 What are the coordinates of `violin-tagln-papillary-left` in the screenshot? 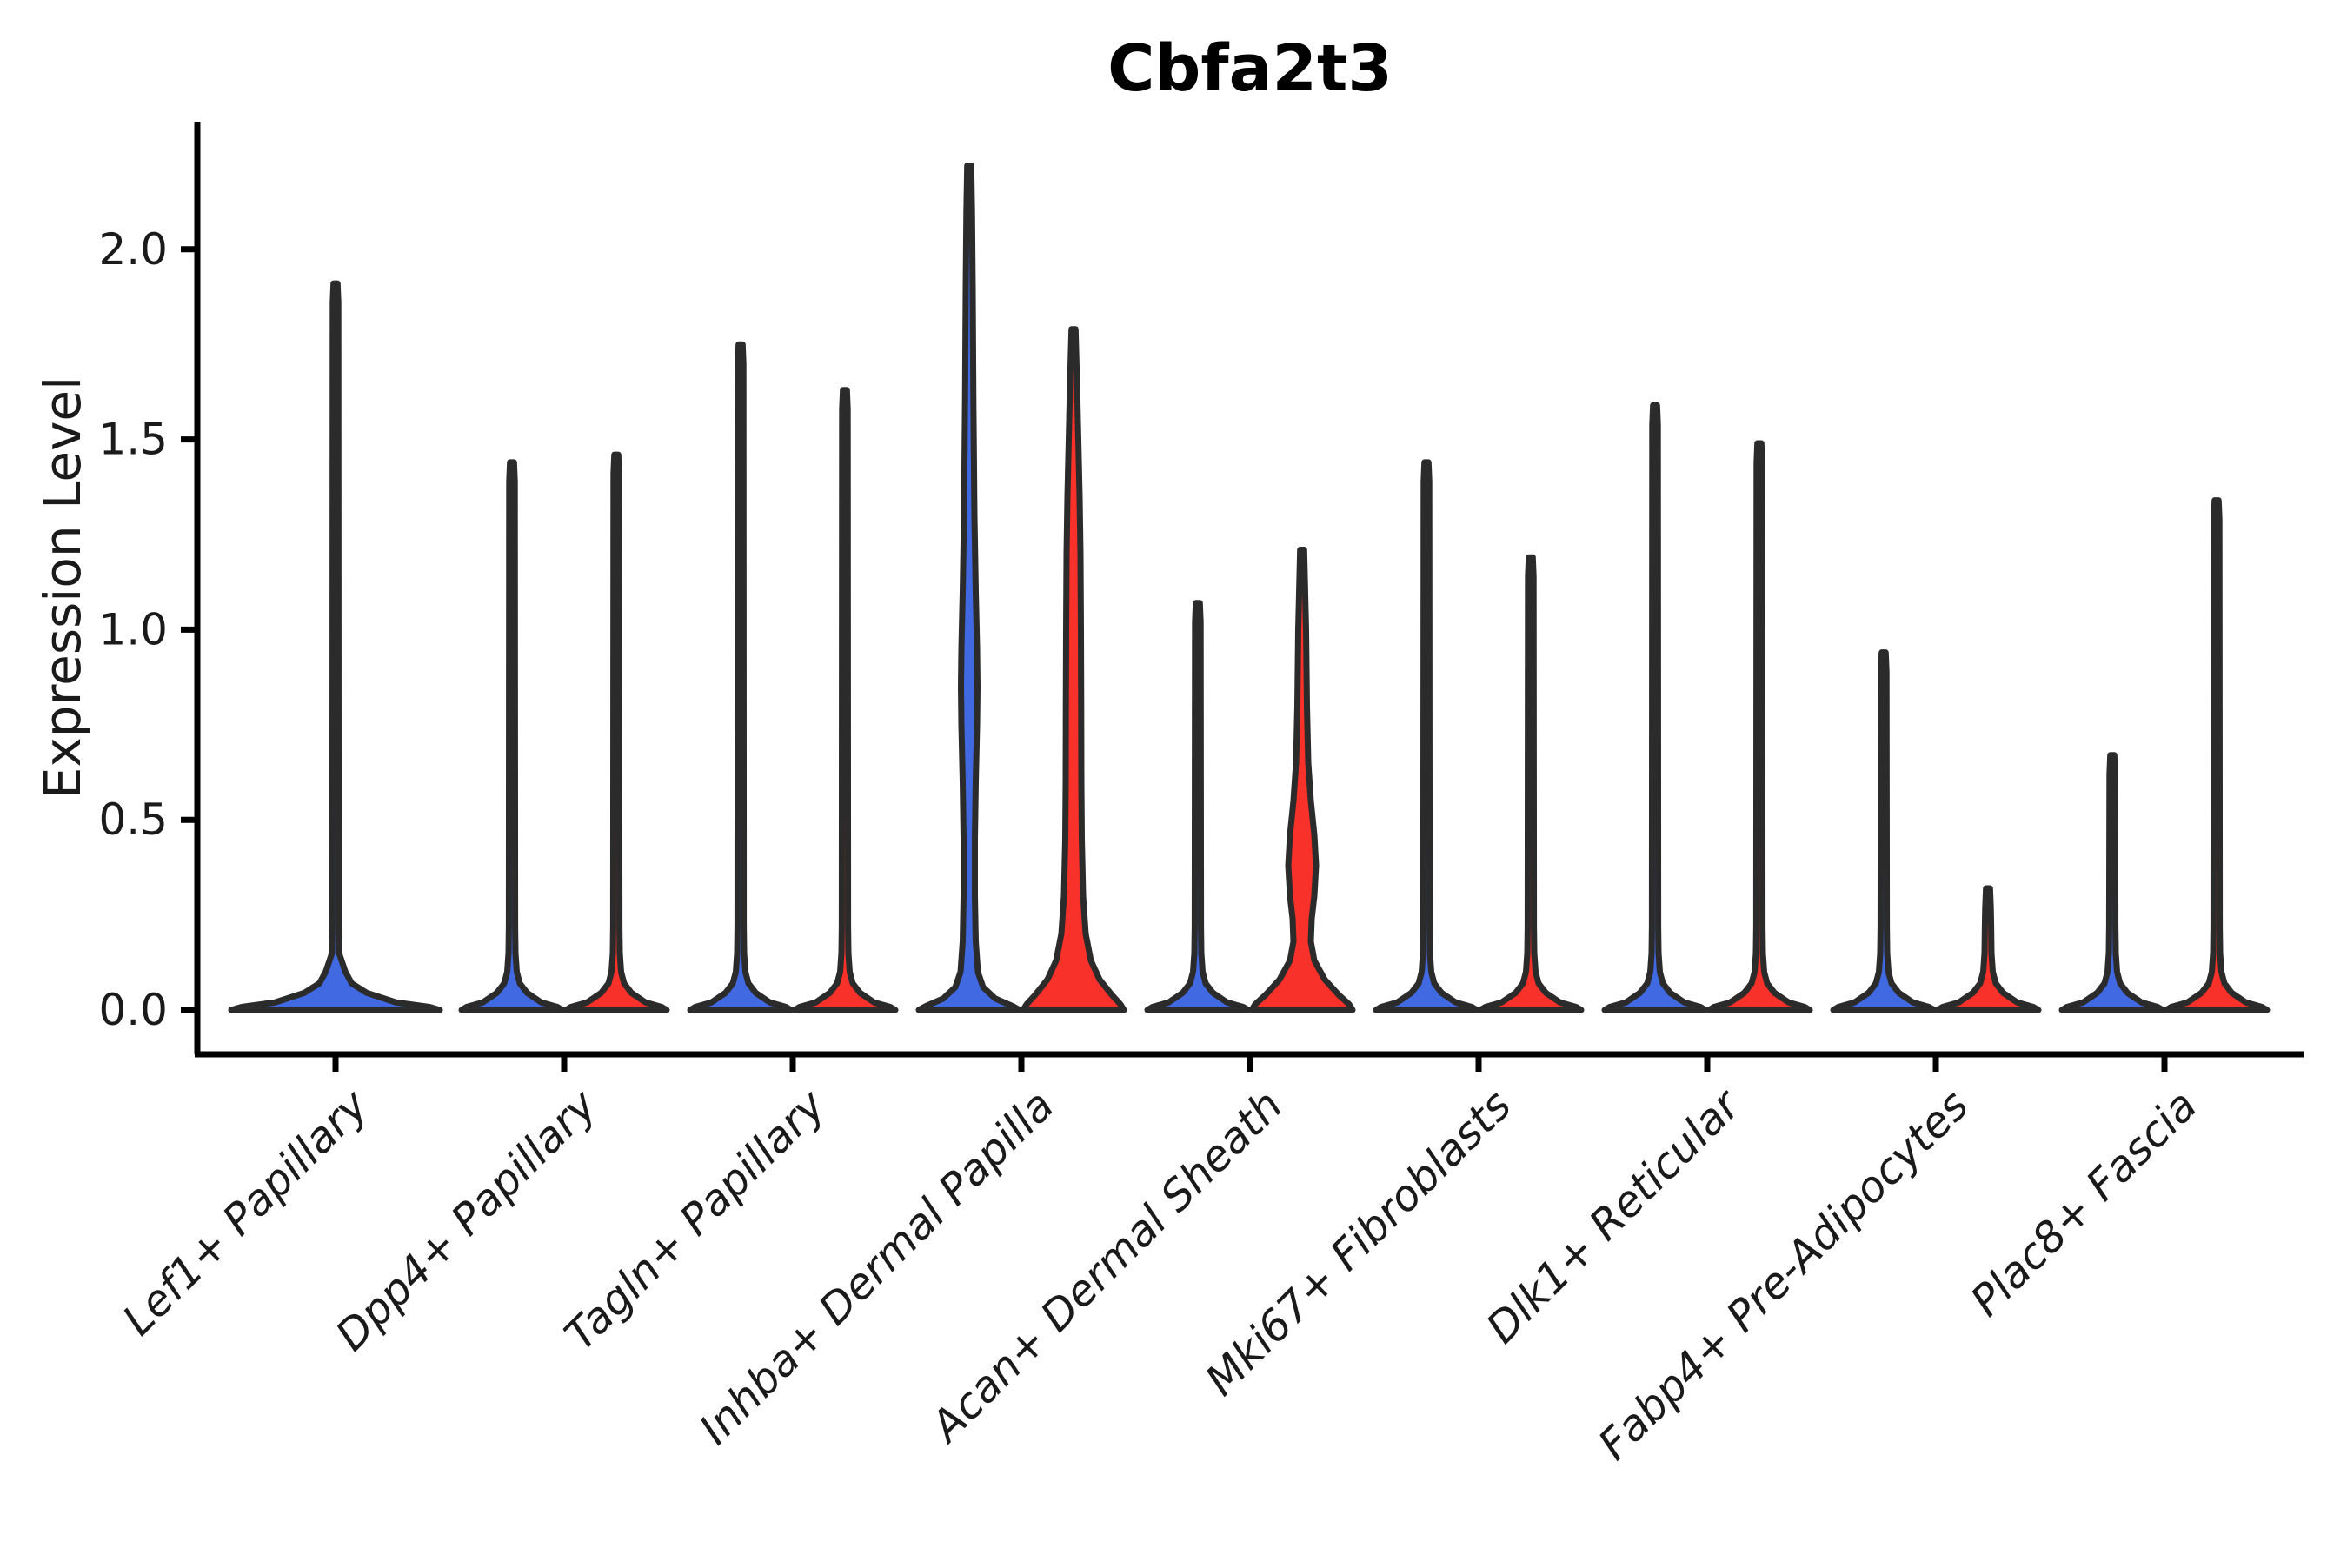 It's located at (741, 677).